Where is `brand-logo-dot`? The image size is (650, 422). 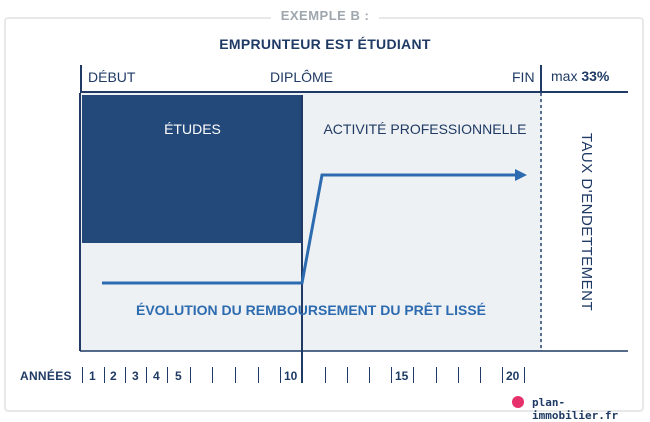
brand-logo-dot is located at coordinates (518, 402).